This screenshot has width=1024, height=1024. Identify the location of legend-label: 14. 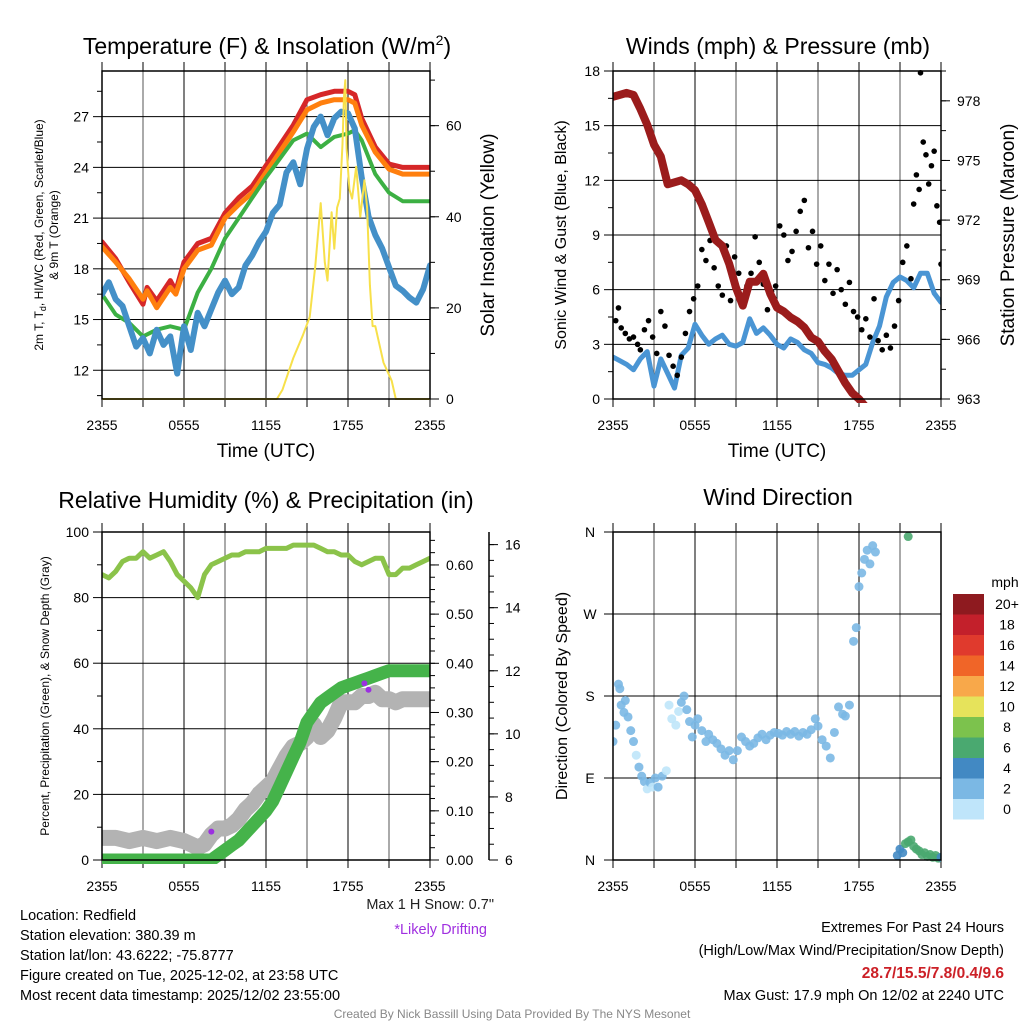
(1007, 666).